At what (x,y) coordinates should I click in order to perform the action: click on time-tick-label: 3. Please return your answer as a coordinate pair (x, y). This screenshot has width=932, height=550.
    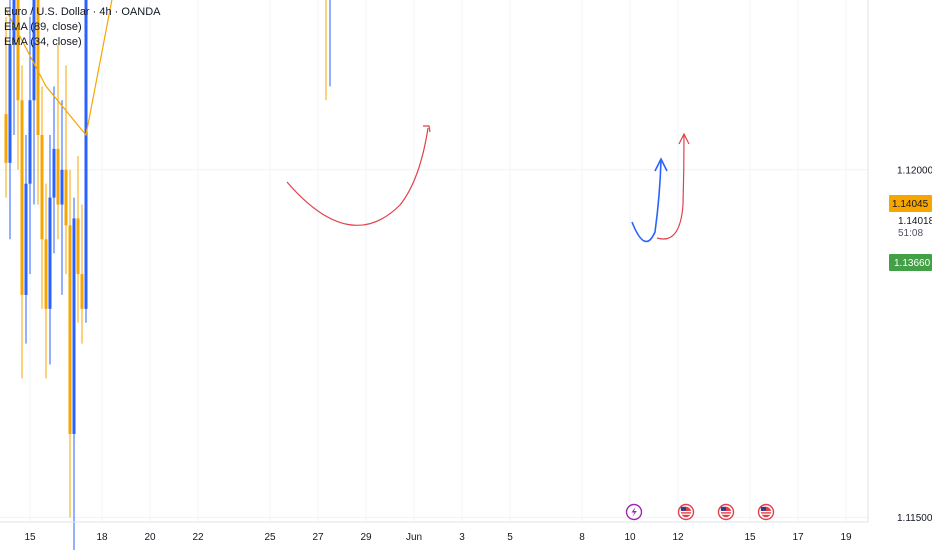
    Looking at the image, I should click on (462, 537).